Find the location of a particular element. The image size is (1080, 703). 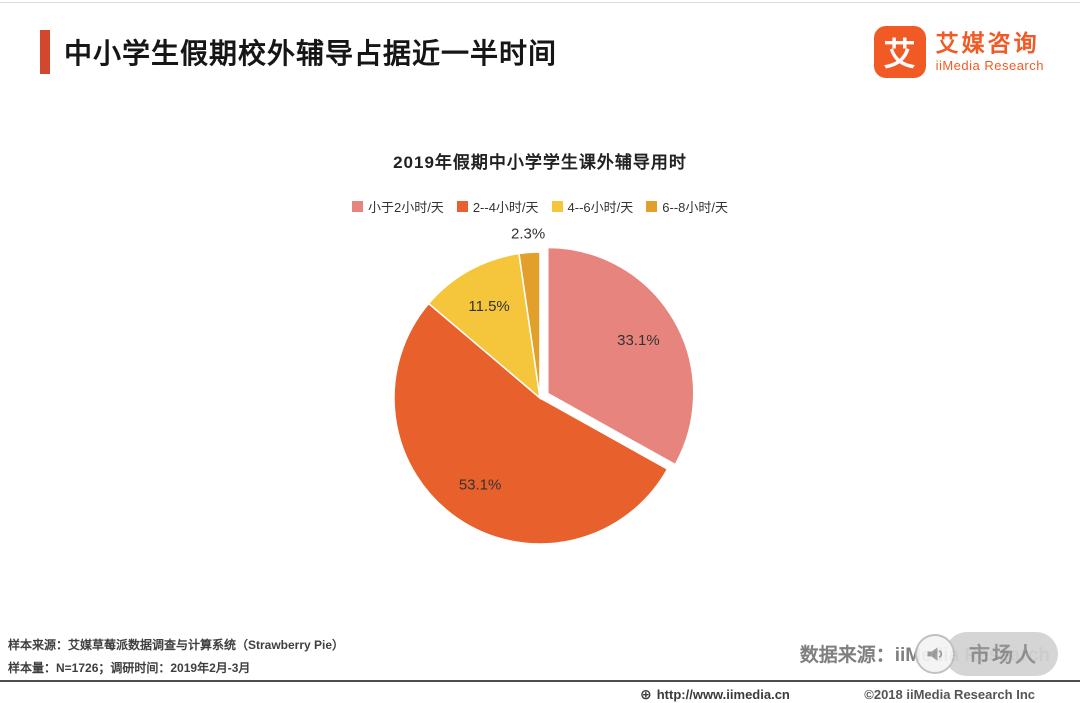

legend-item-3: 6--8小时/天 is located at coordinates (687, 206).